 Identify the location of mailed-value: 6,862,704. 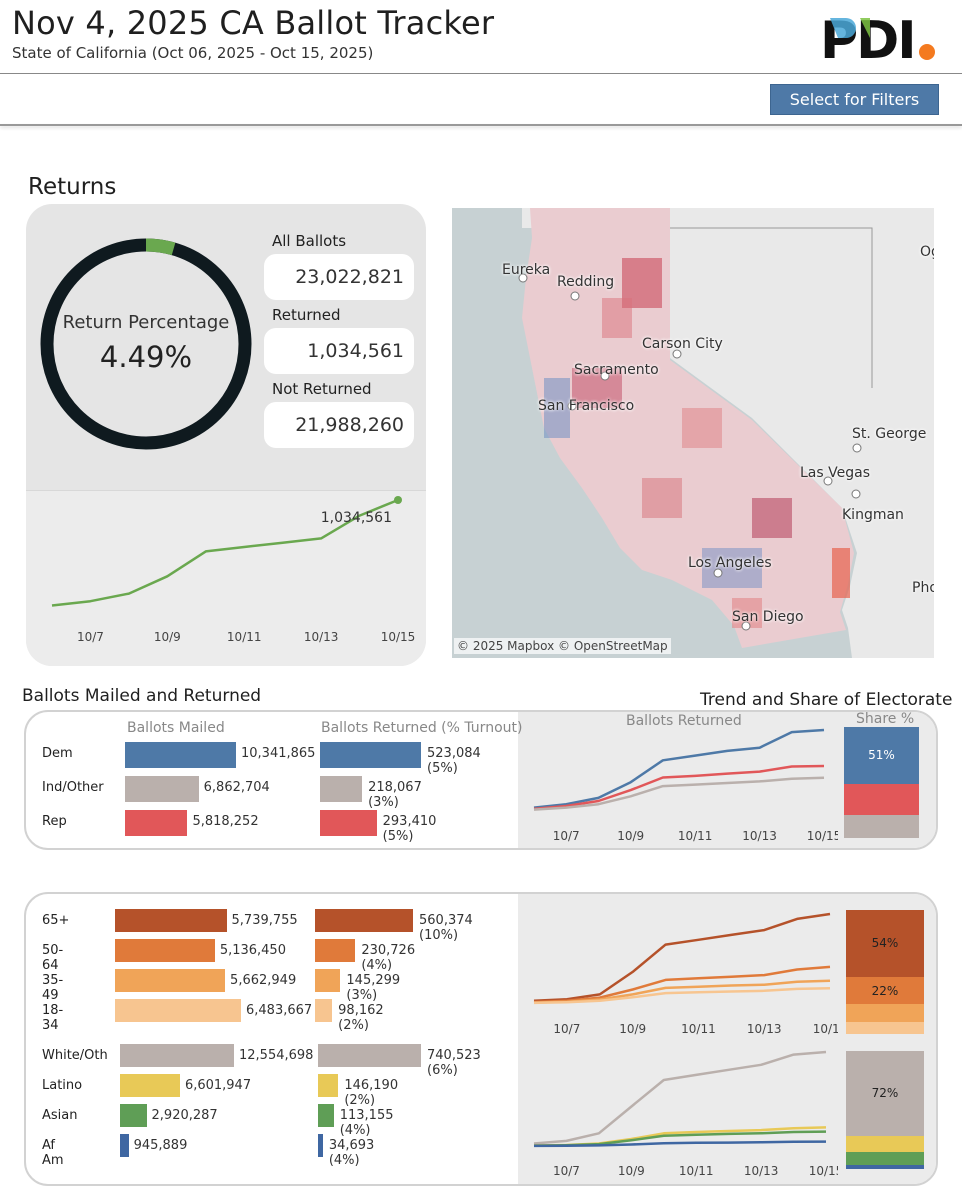
(236, 787).